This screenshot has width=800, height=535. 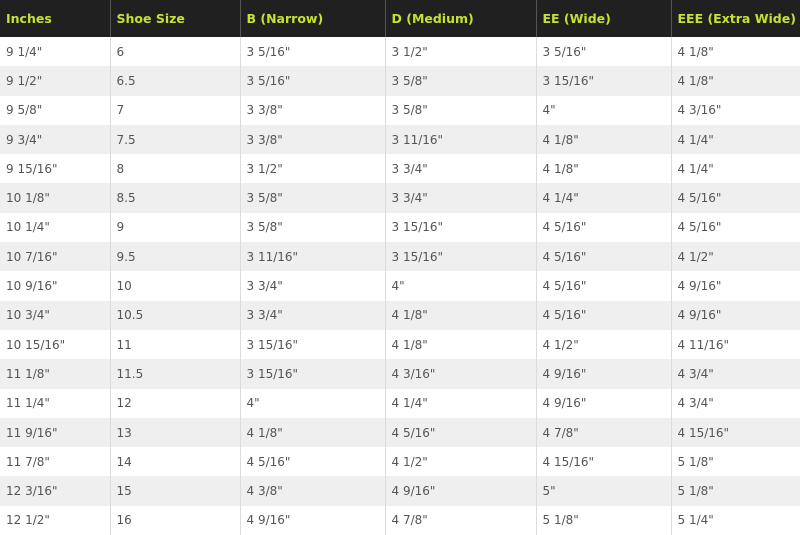 What do you see at coordinates (461, 139) in the screenshot?
I see `cell-medium: 3 11/16"` at bounding box center [461, 139].